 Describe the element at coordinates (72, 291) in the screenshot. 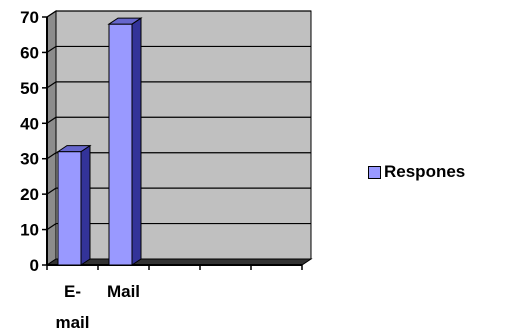

I see `x-tick-label: E-` at that location.